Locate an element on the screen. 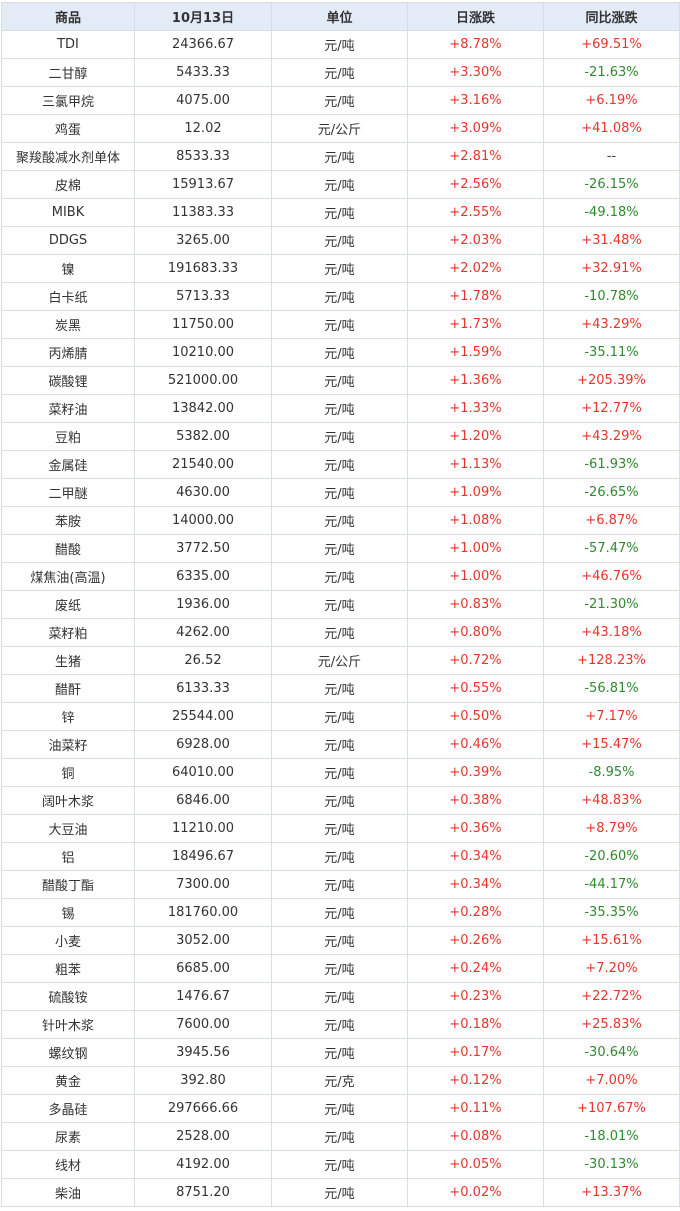 This screenshot has height=1211, width=680. table-row: 白卡纸 5713.33 元/吨 +1.78% -10.78% is located at coordinates (340, 296).